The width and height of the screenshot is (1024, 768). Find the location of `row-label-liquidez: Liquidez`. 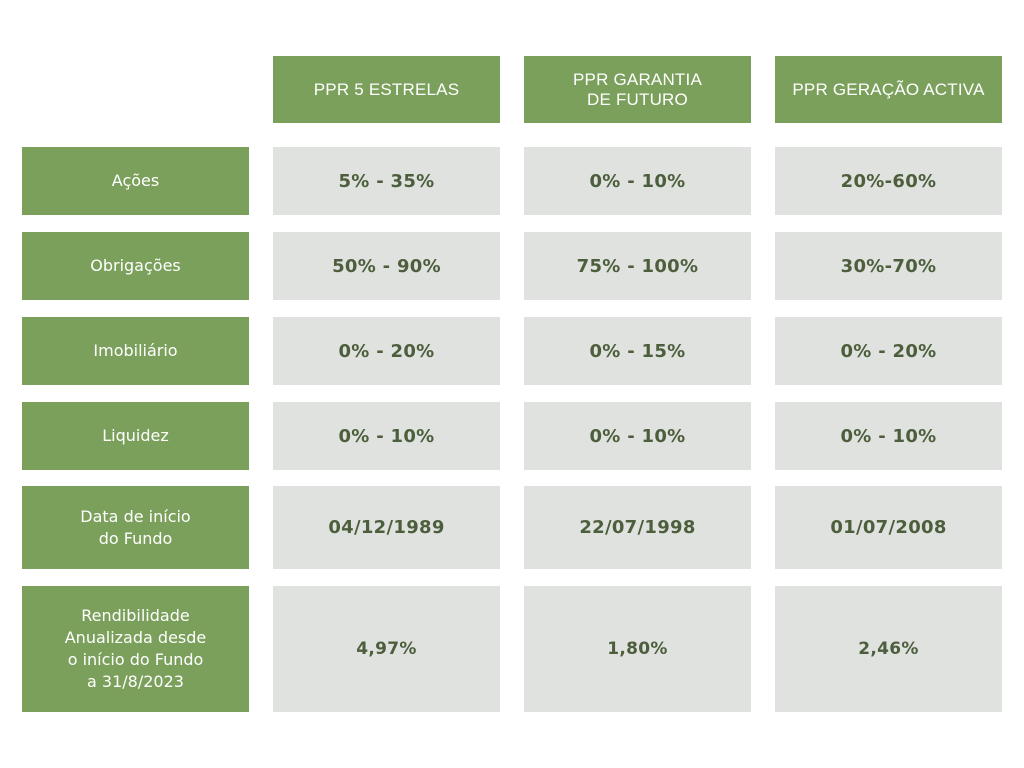

row-label-liquidez: Liquidez is located at coordinates (135, 436).